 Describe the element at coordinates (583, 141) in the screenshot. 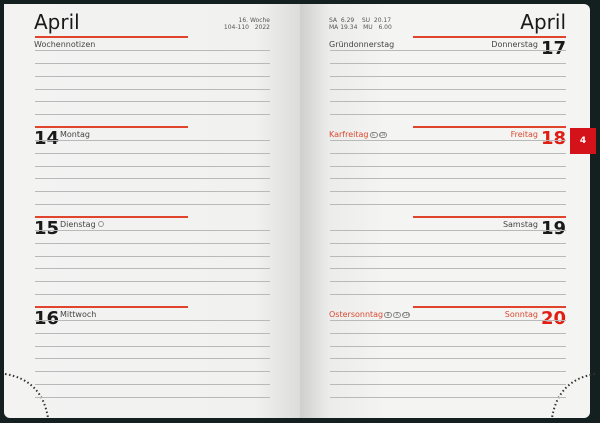

I see `month-tab: 4` at that location.